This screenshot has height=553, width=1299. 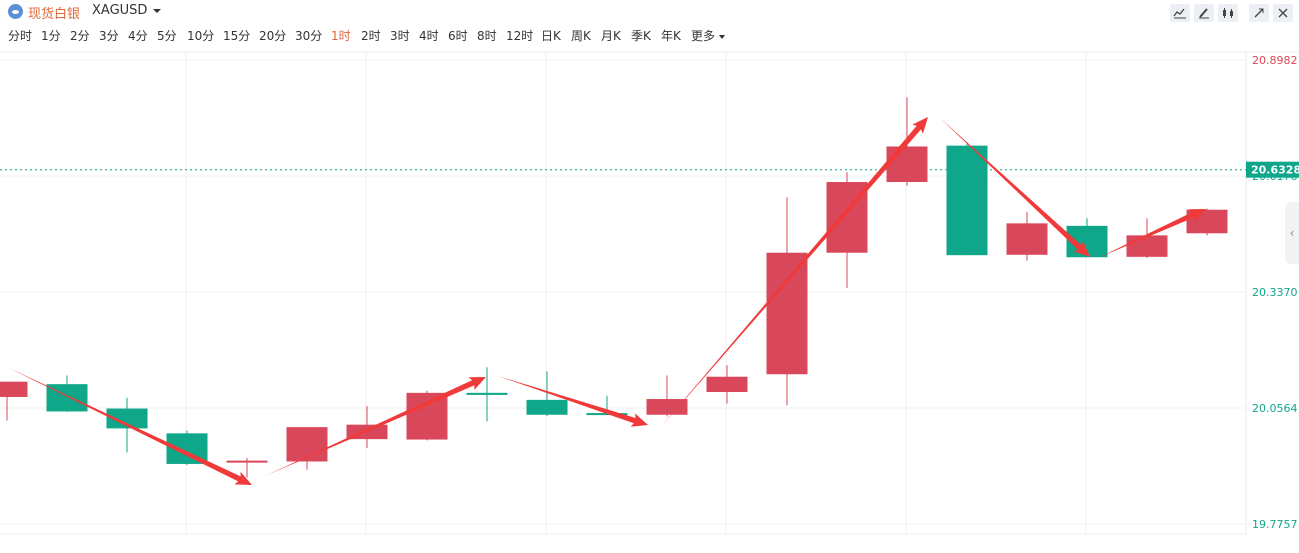 I want to click on y-tick-label: 19.7757, so click(x=1275, y=524).